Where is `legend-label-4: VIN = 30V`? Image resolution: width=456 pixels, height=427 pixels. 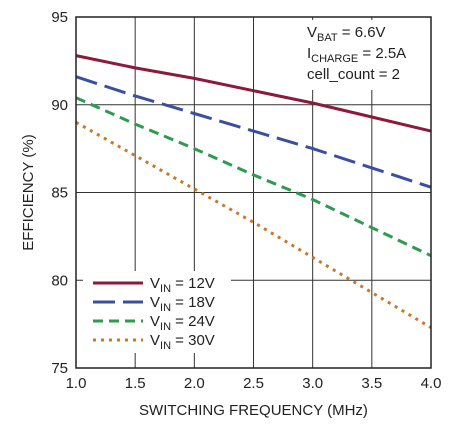 legend-label-4: VIN = 30V is located at coordinates (182, 342).